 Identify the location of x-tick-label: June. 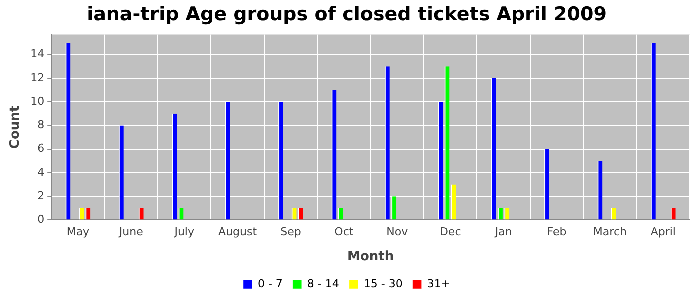
(131, 232).